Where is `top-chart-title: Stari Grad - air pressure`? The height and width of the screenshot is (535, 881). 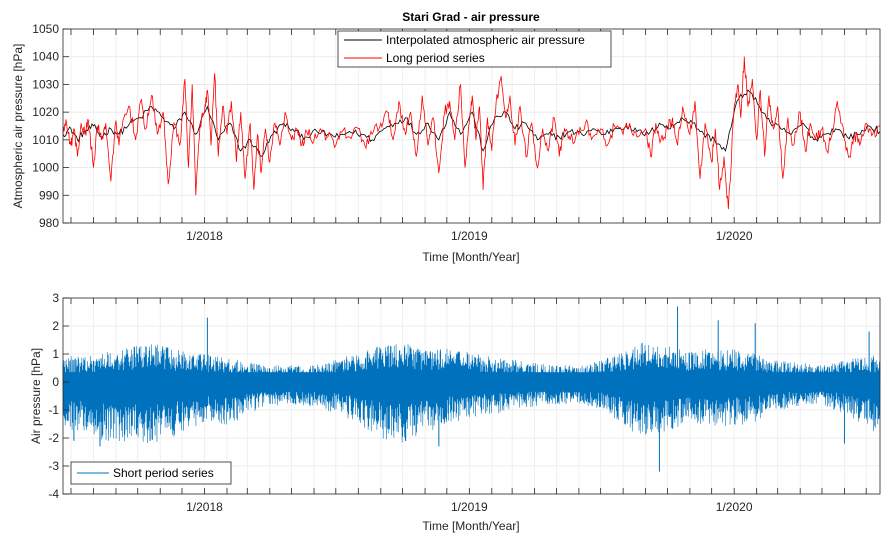
top-chart-title: Stari Grad - air pressure is located at coordinates (471, 17).